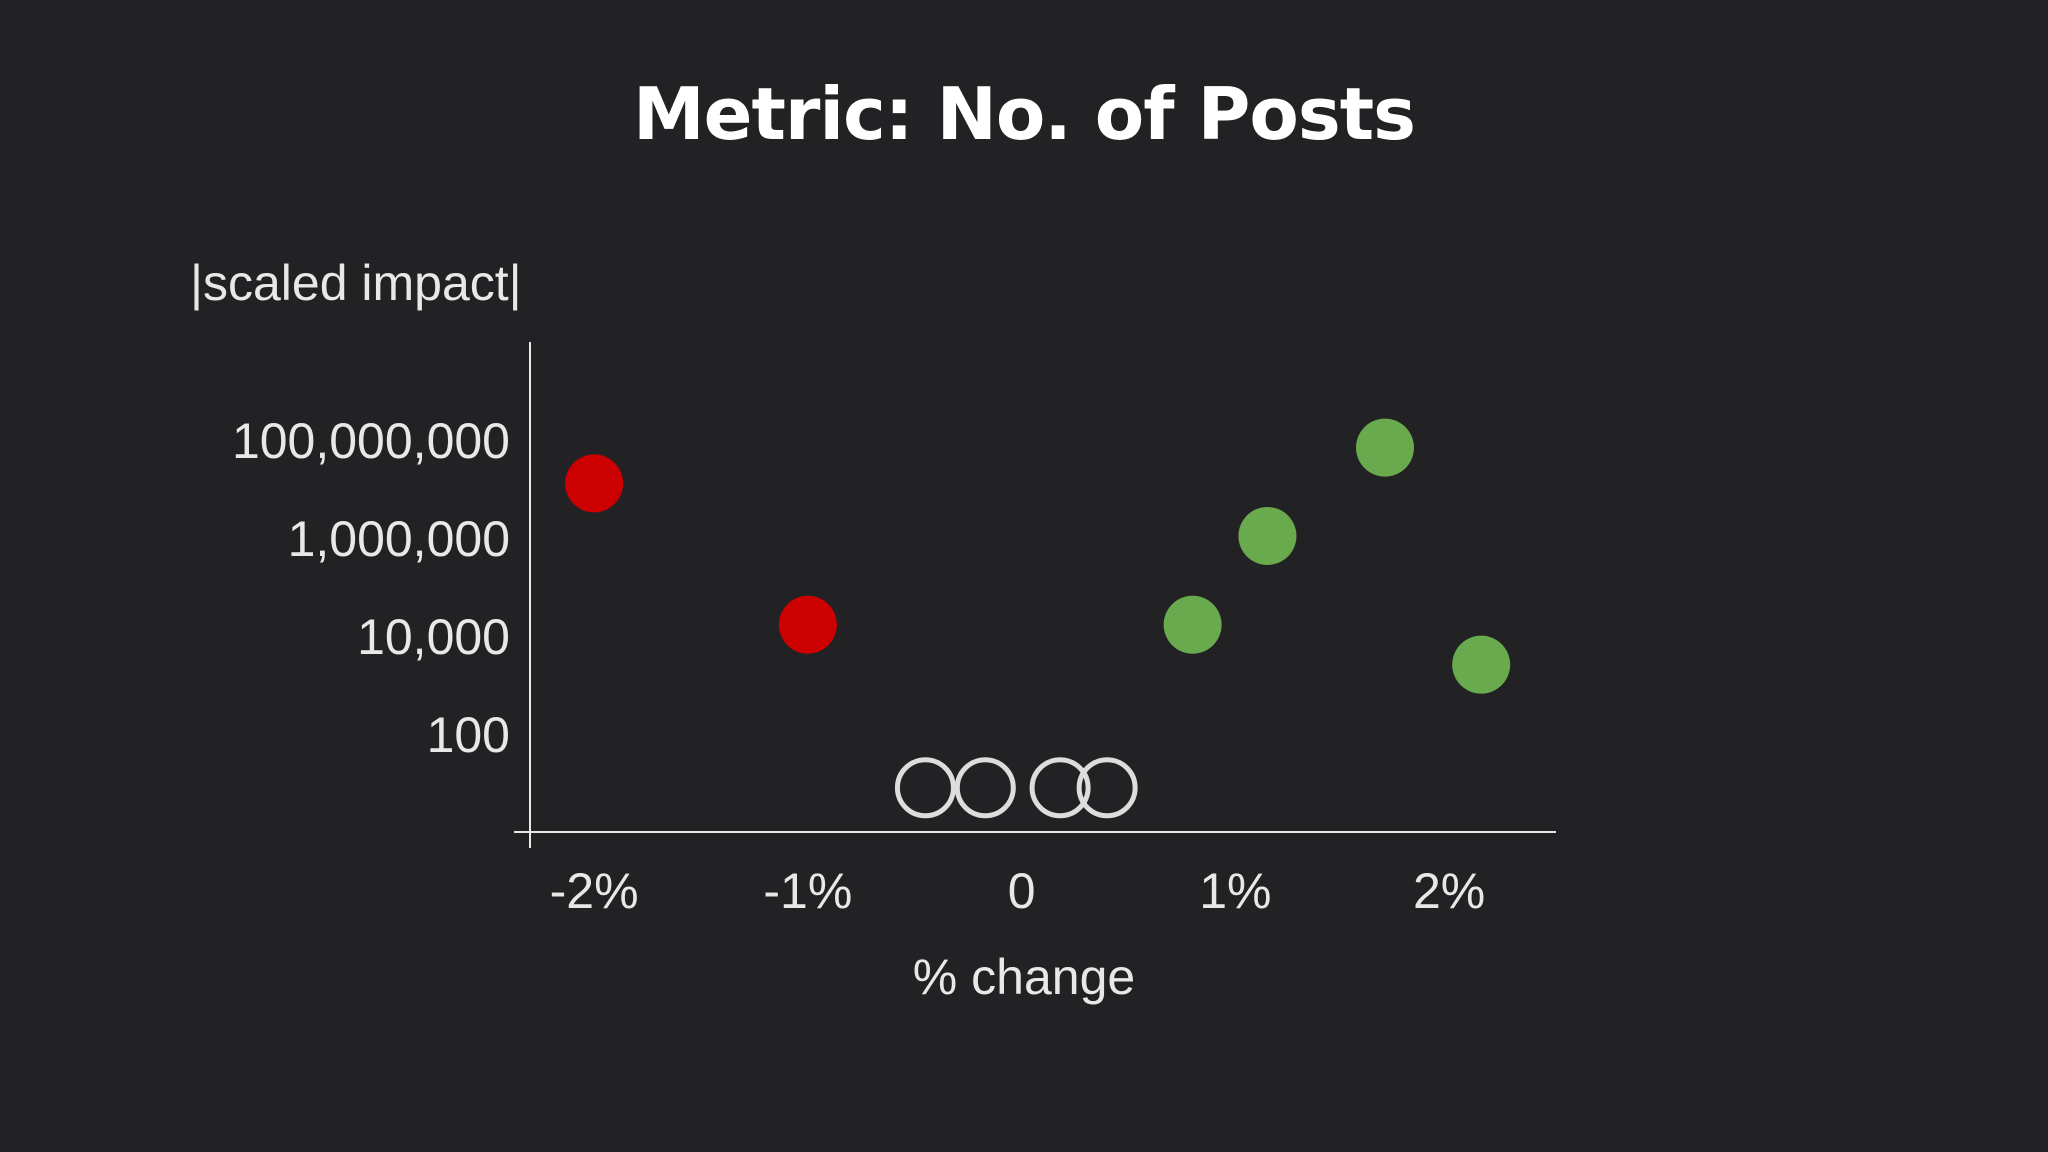 The width and height of the screenshot is (2048, 1152). What do you see at coordinates (433, 637) in the screenshot?
I see `y-tick-label: 10,000` at bounding box center [433, 637].